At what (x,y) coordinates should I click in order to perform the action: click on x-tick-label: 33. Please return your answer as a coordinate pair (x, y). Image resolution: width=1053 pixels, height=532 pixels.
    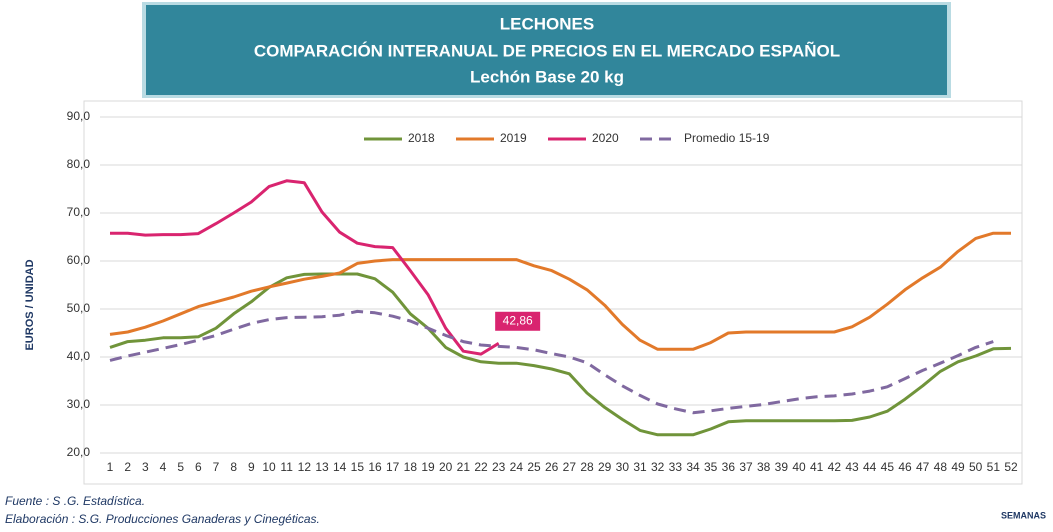
    Looking at the image, I should click on (676, 467).